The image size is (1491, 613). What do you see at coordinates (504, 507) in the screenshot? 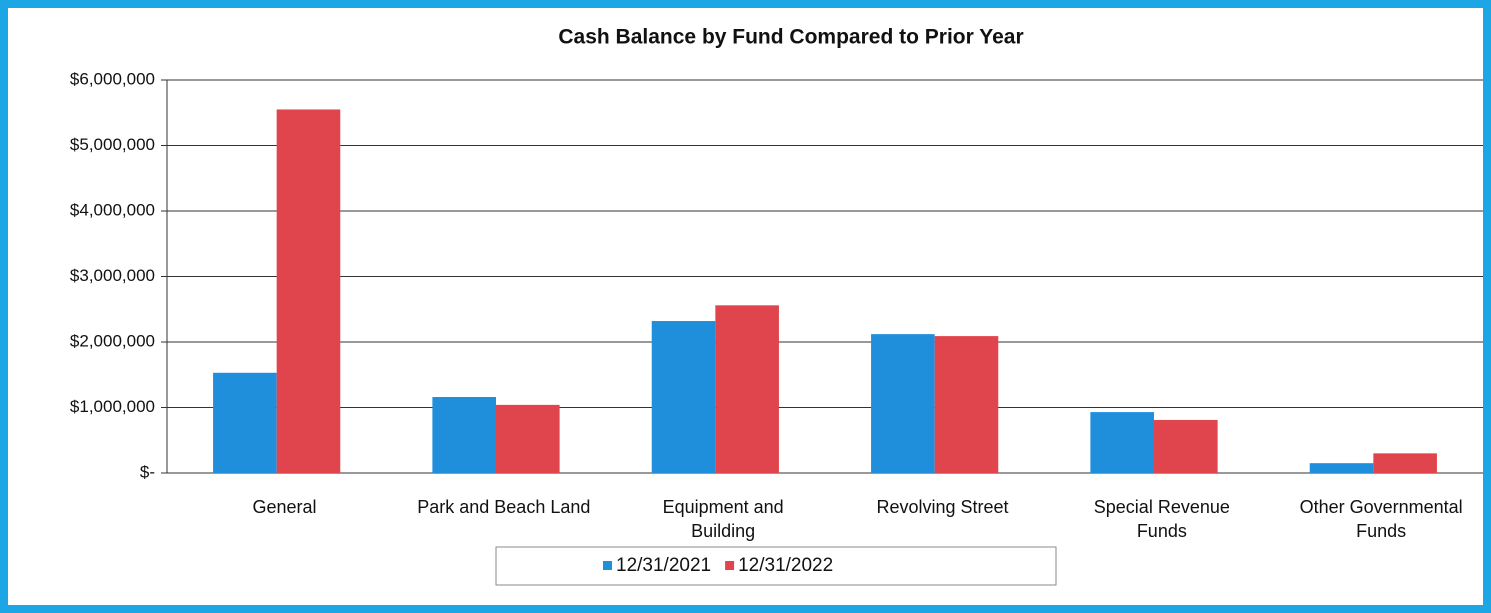
I see `x-tick-label: Park and Beach Land` at bounding box center [504, 507].